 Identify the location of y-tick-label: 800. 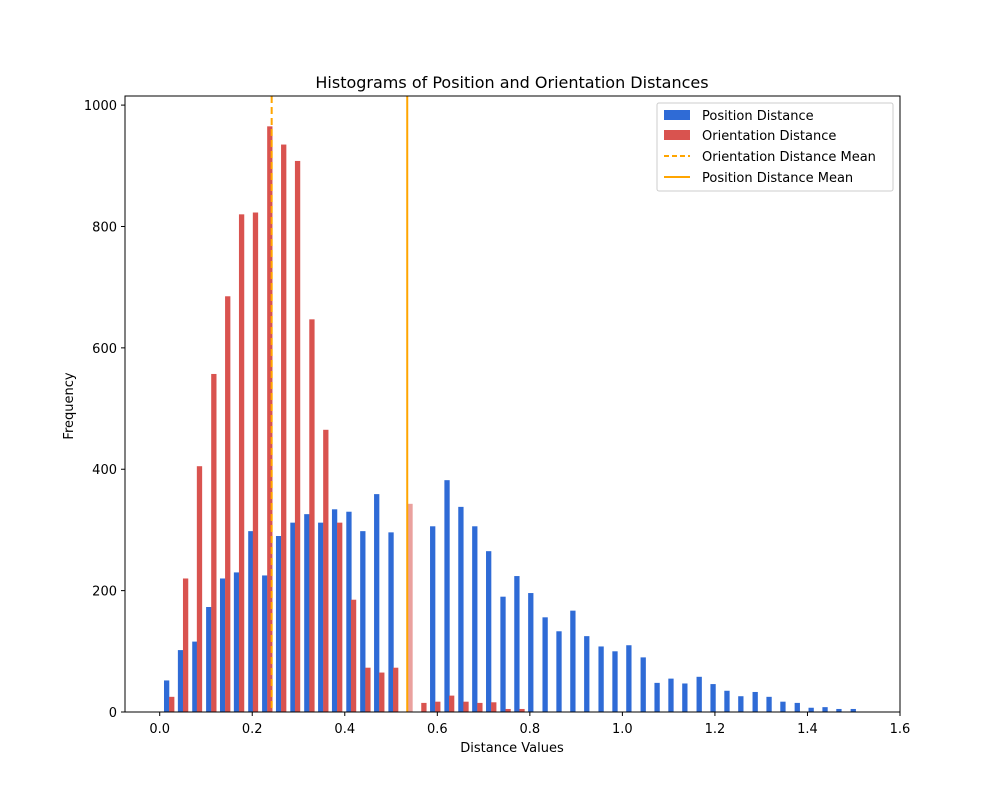
(104, 227).